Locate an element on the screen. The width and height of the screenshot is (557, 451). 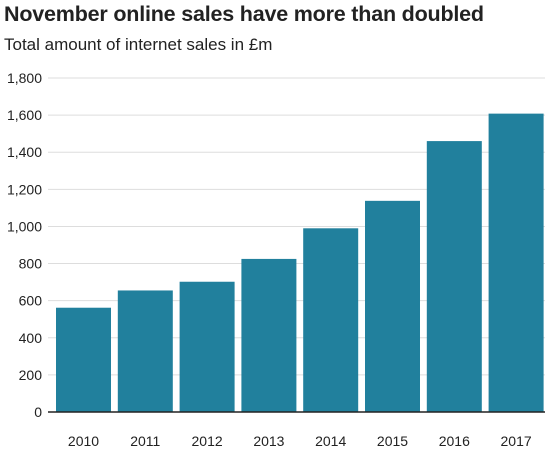
y-tick-label: 200 is located at coordinates (31, 375).